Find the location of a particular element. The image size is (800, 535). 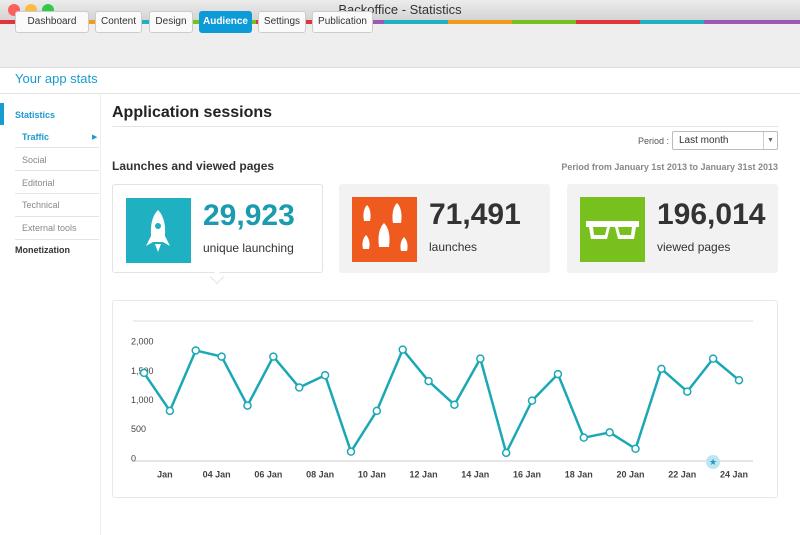

sidebar-item: Editorial is located at coordinates (38, 183).